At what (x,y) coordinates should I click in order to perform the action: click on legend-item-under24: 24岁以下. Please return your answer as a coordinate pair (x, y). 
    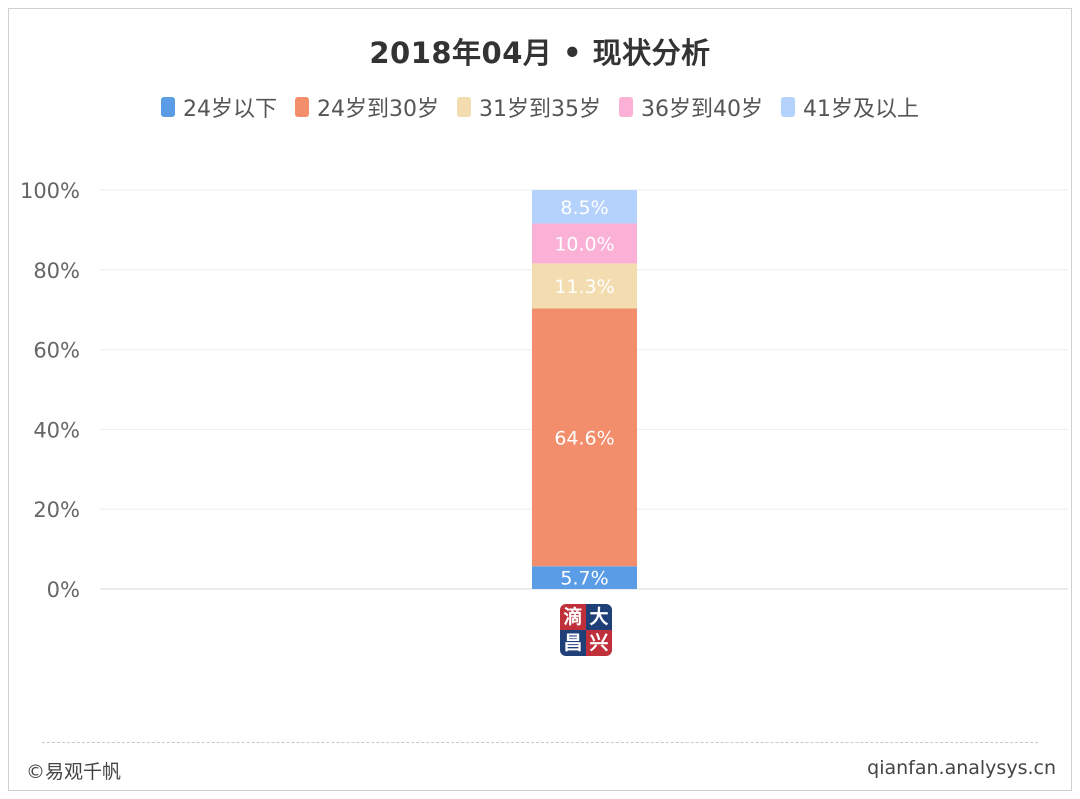
    Looking at the image, I should click on (219, 107).